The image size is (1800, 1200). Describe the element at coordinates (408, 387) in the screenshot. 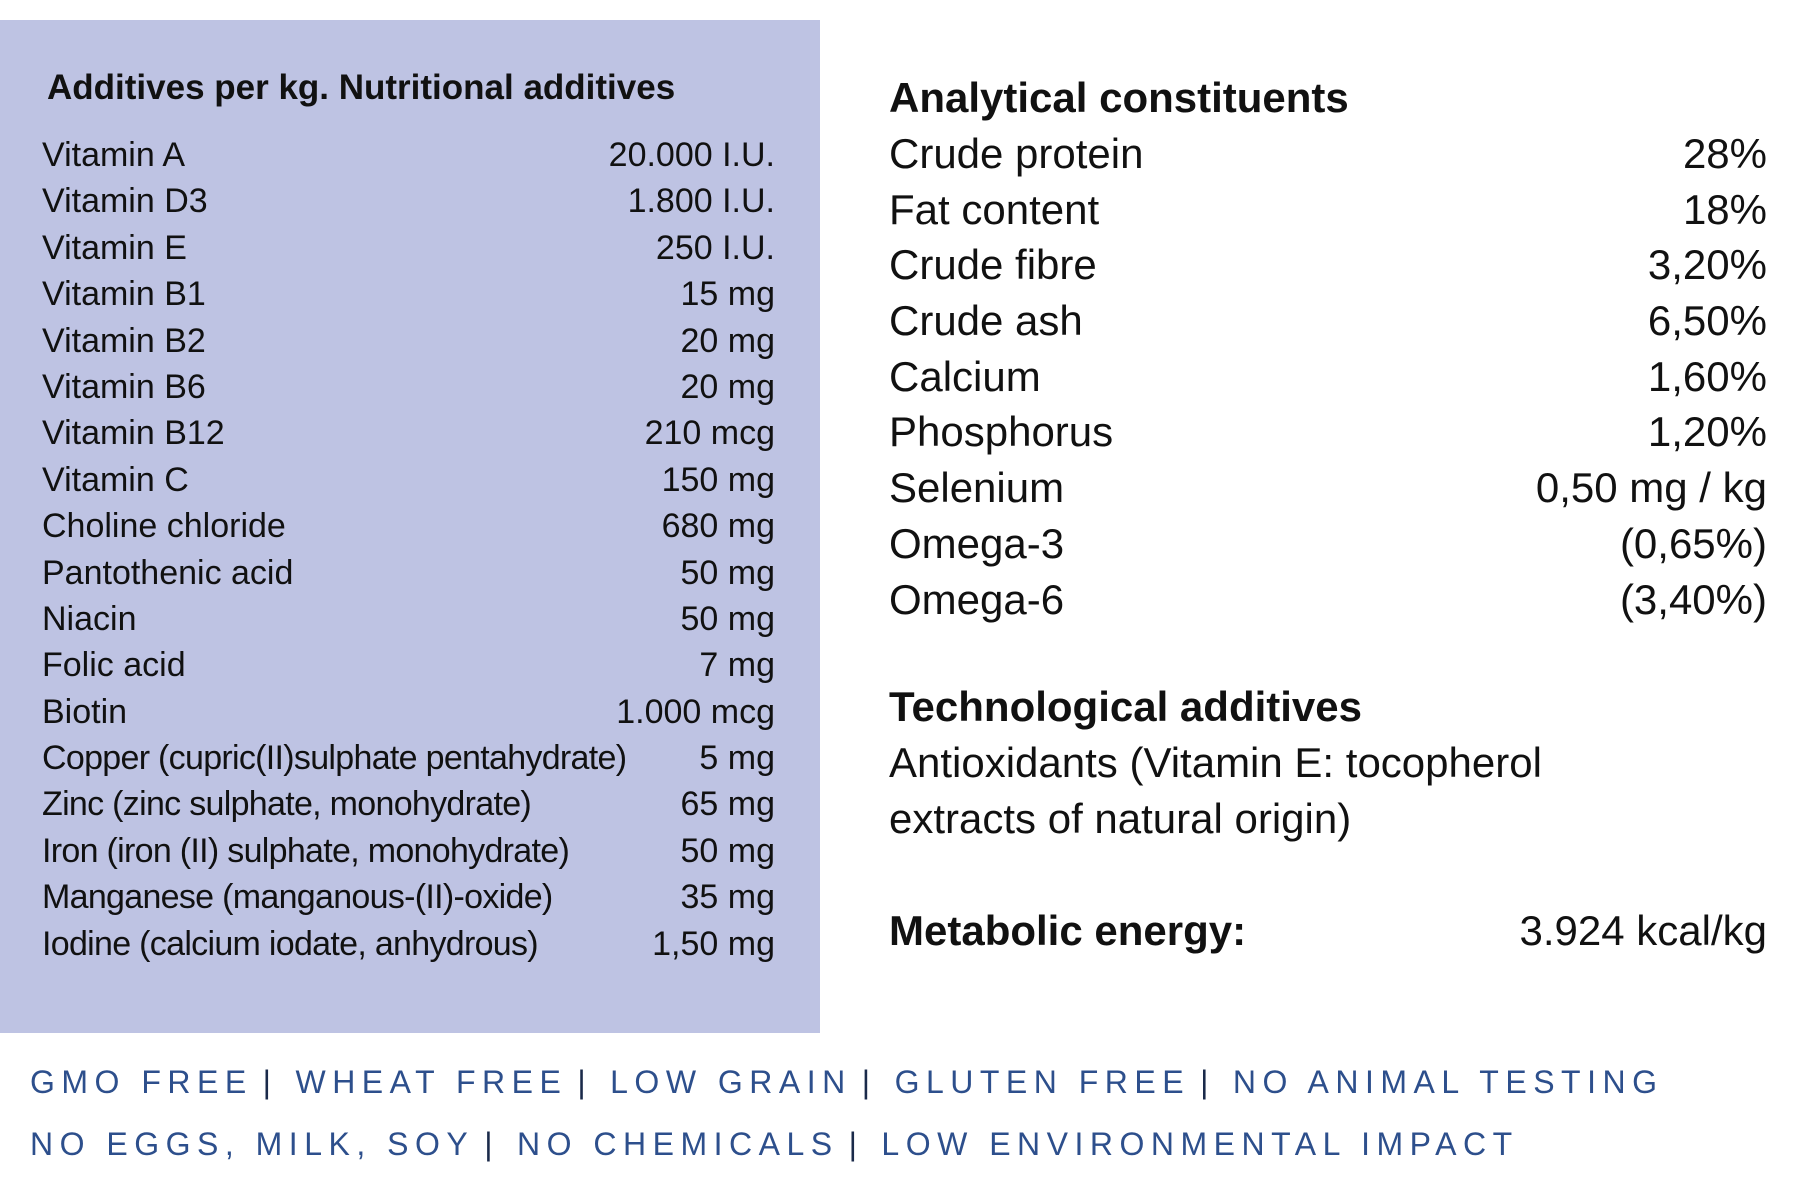

I see `additive-row: Vitamin B6 20 mg` at that location.